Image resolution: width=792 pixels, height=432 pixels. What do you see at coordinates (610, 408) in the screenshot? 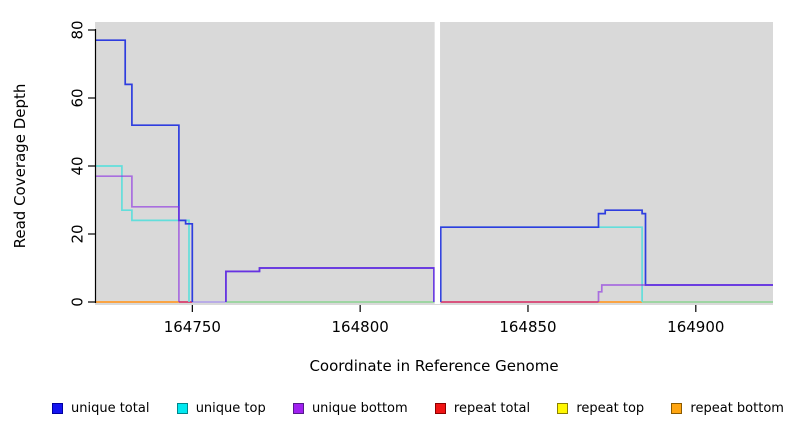
I see `legend-label: repeat top` at bounding box center [610, 408].